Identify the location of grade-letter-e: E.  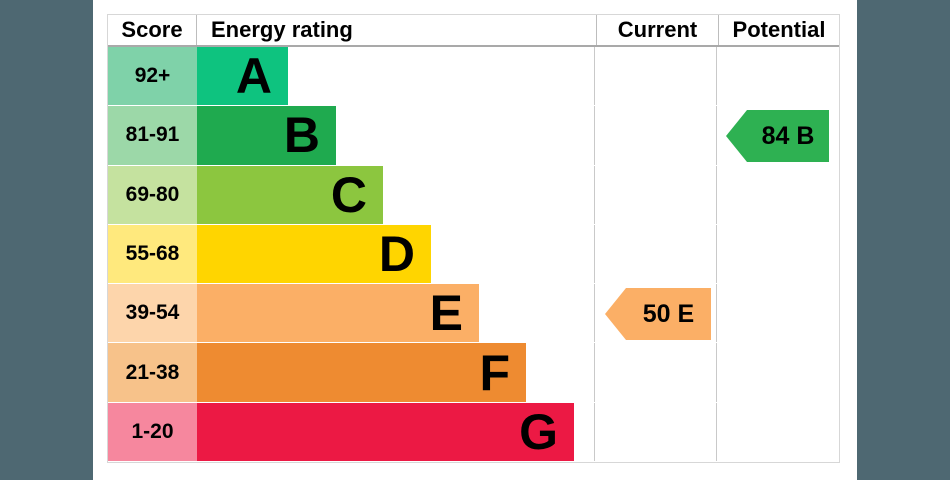
(446, 313).